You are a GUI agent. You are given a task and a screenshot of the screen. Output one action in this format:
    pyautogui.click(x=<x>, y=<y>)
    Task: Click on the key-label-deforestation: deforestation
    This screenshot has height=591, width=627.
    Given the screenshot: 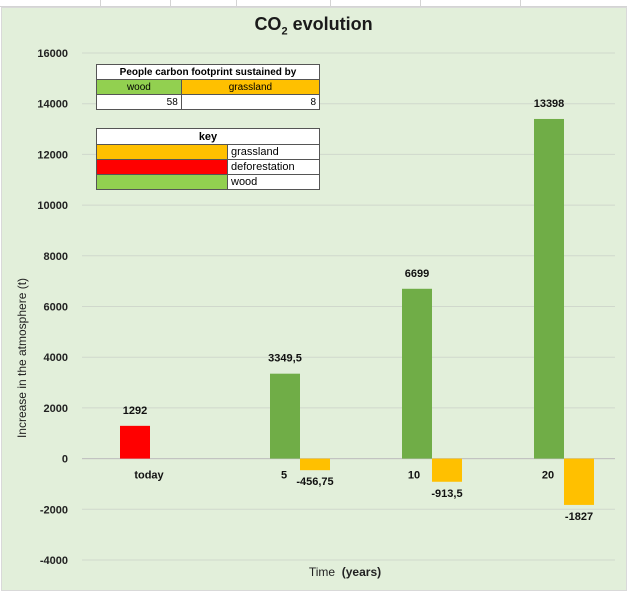 What is the action you would take?
    pyautogui.click(x=273, y=167)
    